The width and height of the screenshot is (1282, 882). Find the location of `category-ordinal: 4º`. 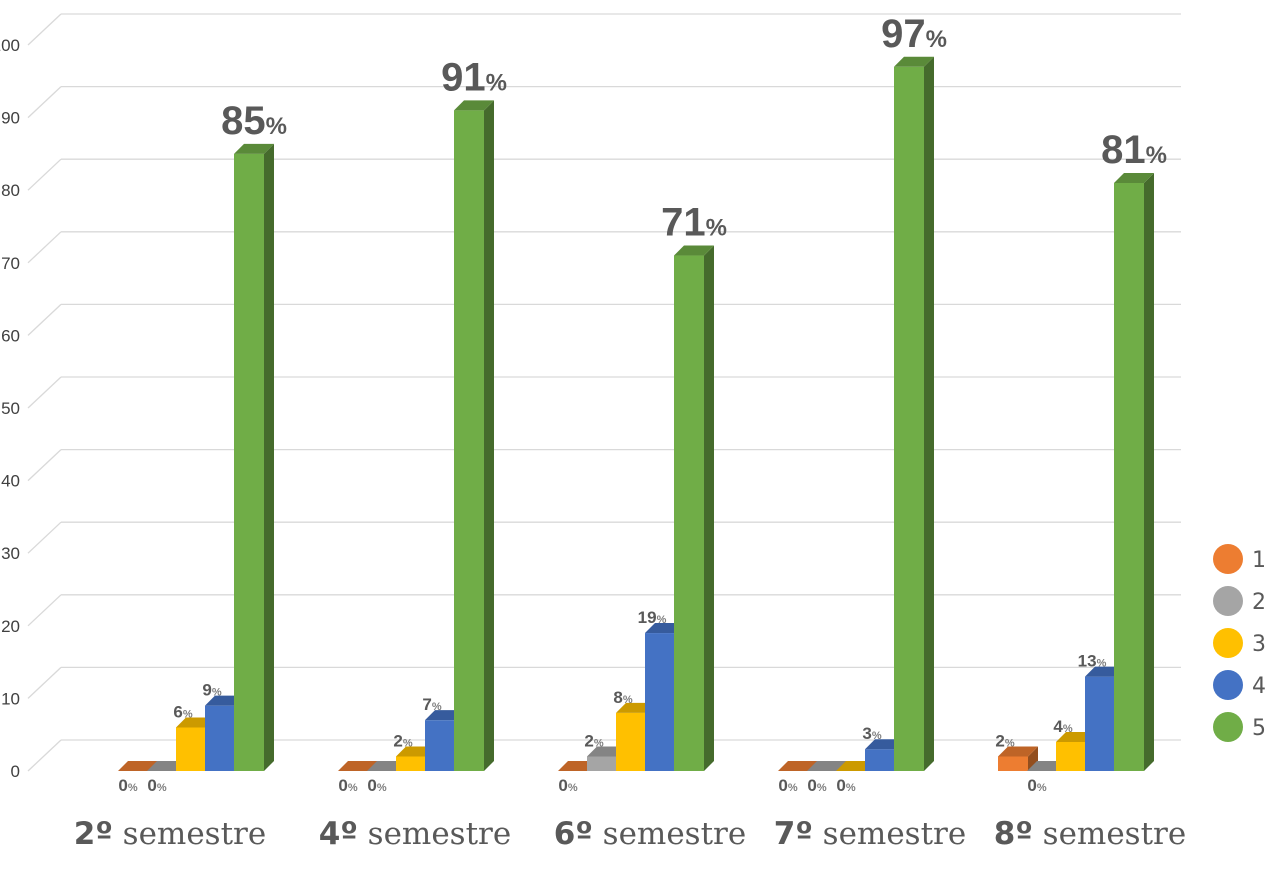

category-ordinal: 4º is located at coordinates (338, 834).